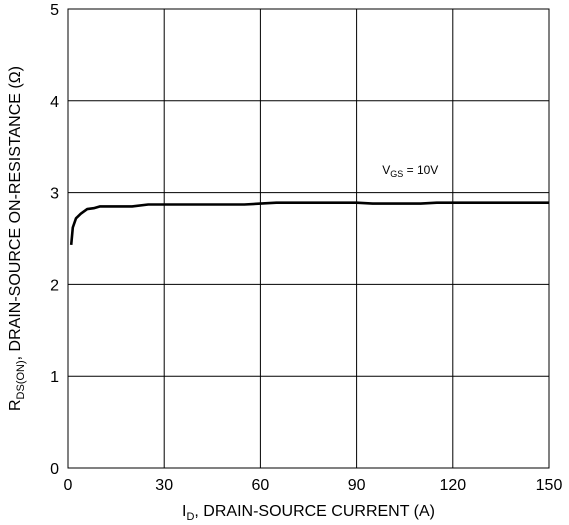  Describe the element at coordinates (357, 485) in the screenshot. I see `x-tick-label: 90` at that location.